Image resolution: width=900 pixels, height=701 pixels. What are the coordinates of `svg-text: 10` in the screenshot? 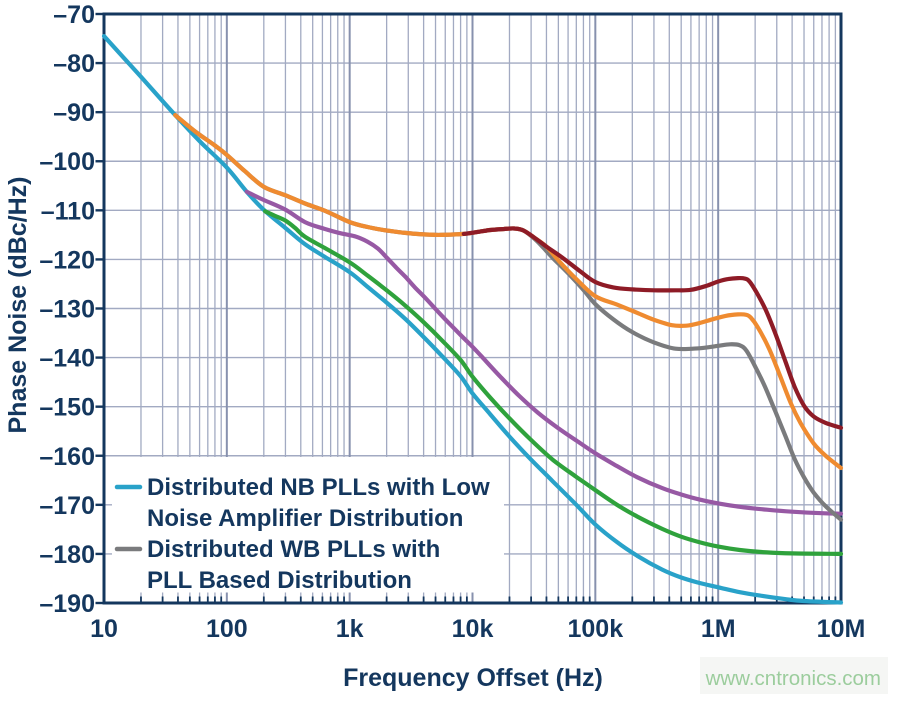 It's located at (104, 629).